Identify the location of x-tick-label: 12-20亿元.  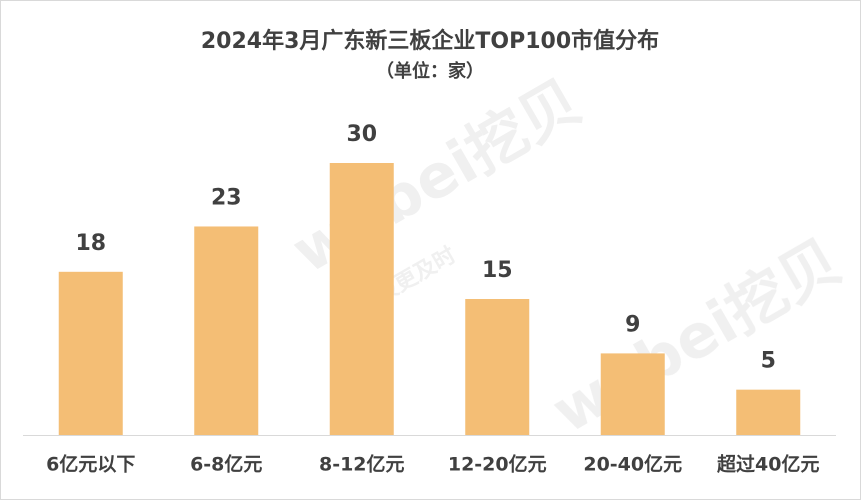
(497, 464).